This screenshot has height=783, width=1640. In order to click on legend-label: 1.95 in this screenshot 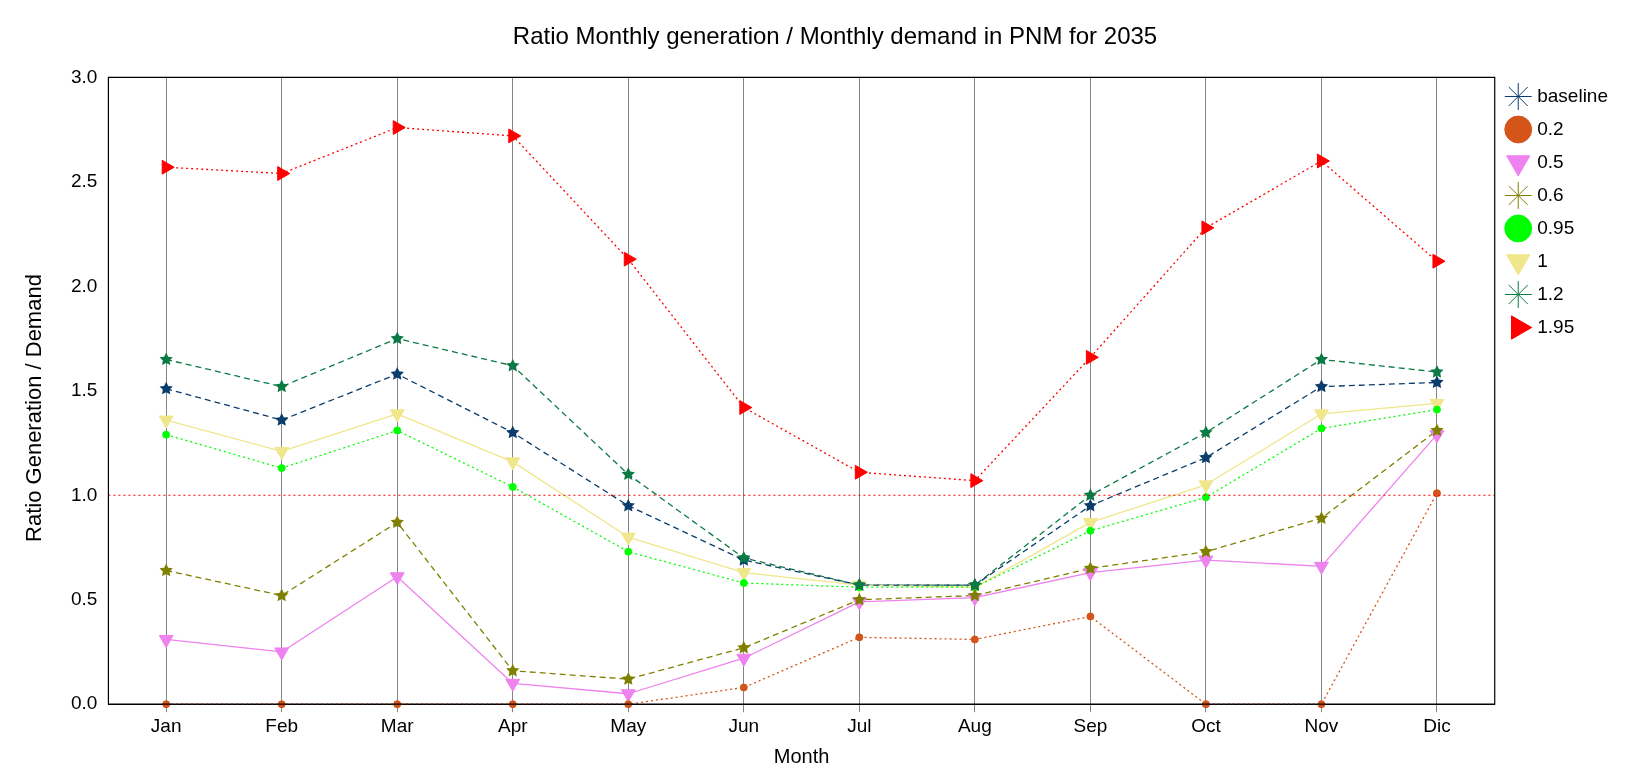, I will do `click(1556, 326)`.